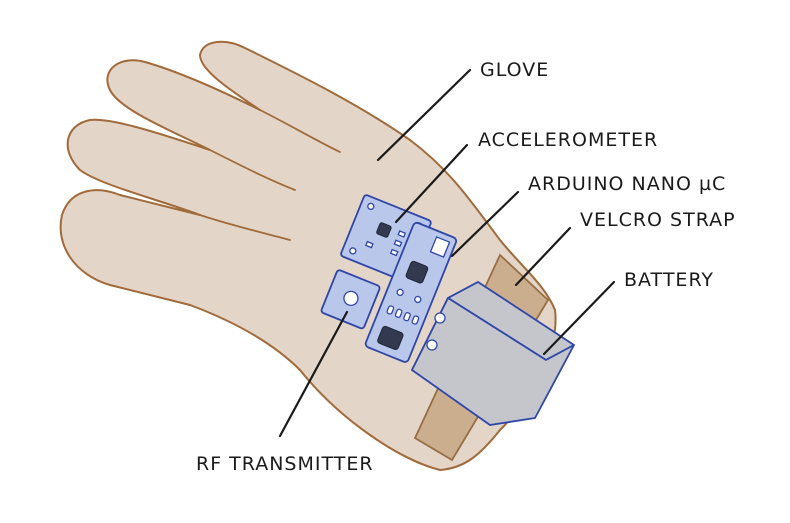 The image size is (790, 523). What do you see at coordinates (627, 184) in the screenshot?
I see `arduino-label: ARDUINO NANO µC` at bounding box center [627, 184].